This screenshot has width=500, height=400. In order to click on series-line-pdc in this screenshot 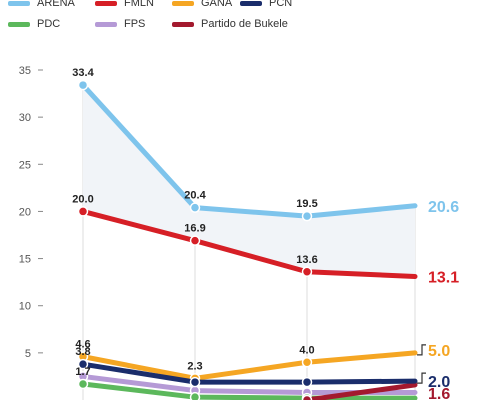, I will do `click(249, 390)`.